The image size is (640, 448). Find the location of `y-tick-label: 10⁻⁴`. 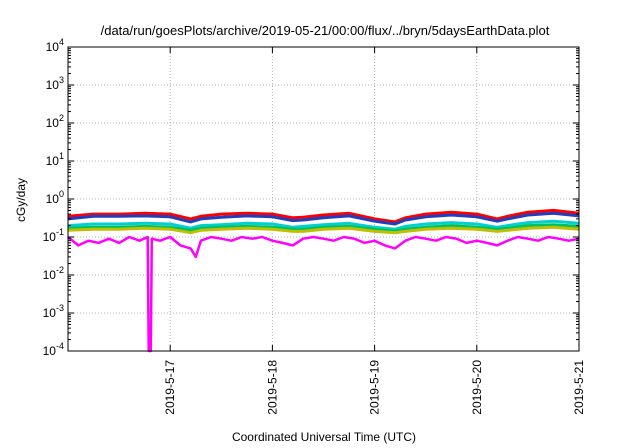

y-tick-label: 10⁻⁴ is located at coordinates (53, 349).